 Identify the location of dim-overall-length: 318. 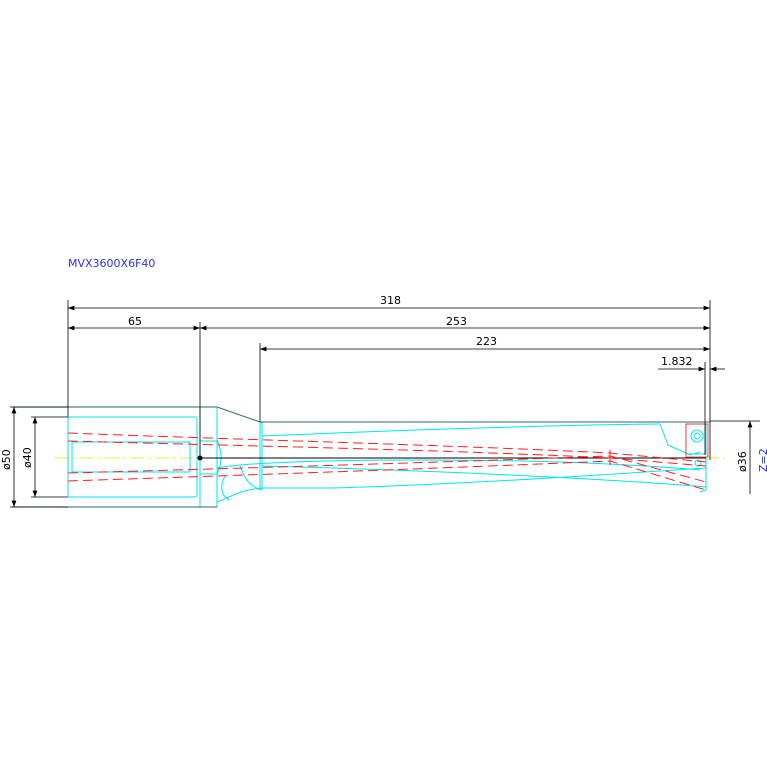
(390, 300).